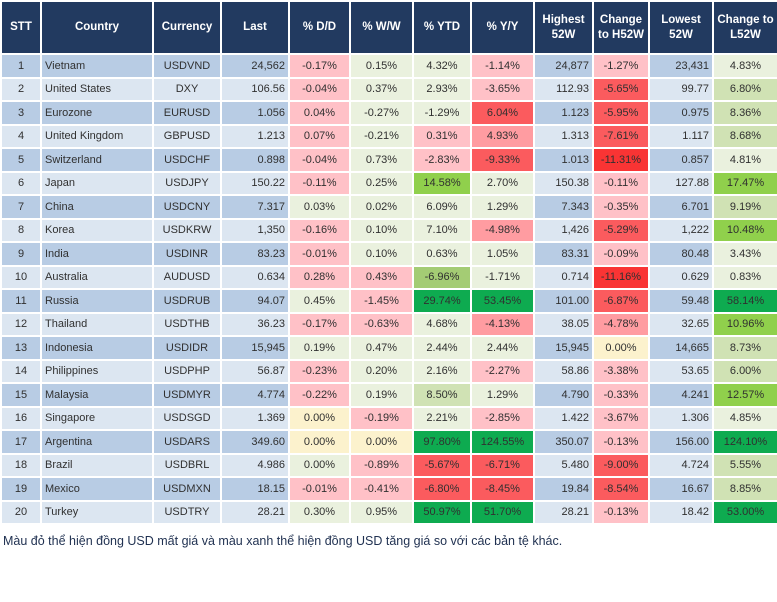 The height and width of the screenshot is (602, 777). I want to click on cell-pct-yy: -4.98%, so click(502, 230).